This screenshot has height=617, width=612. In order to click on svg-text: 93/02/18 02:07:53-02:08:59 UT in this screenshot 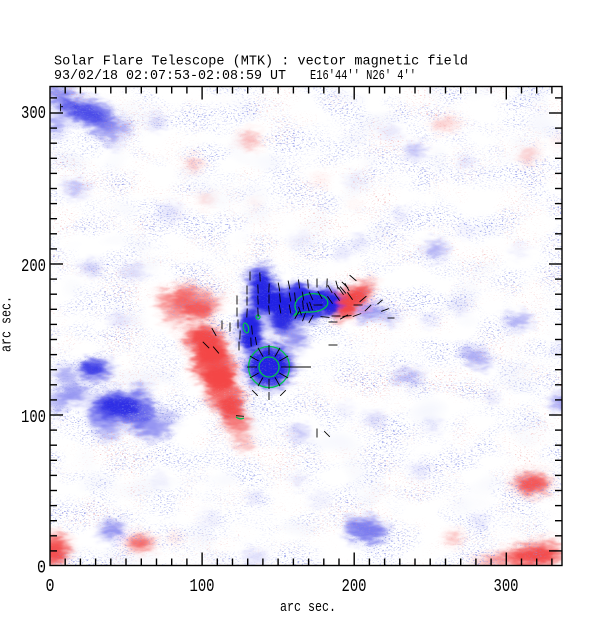, I will do `click(170, 76)`.